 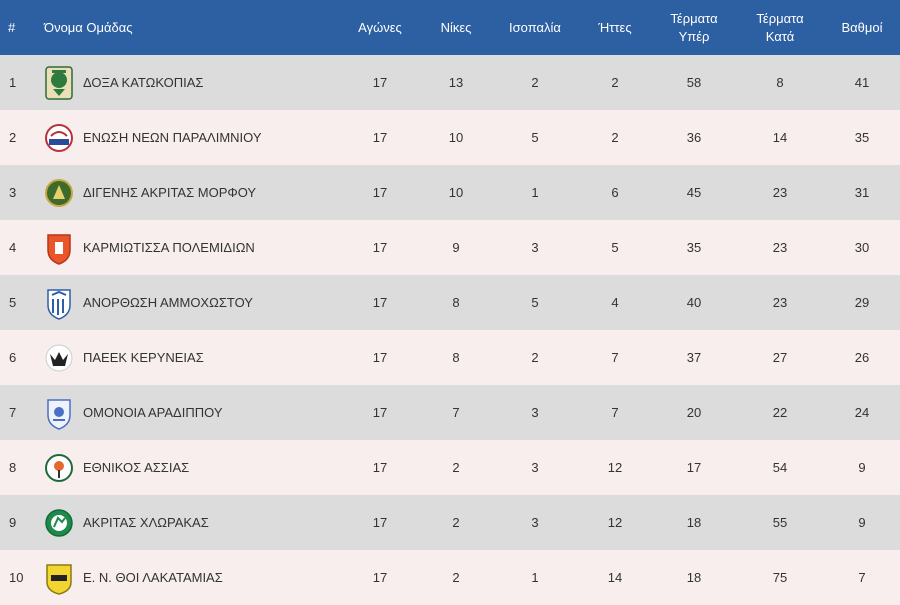 I want to click on rank-cell: 8, so click(x=13, y=467).